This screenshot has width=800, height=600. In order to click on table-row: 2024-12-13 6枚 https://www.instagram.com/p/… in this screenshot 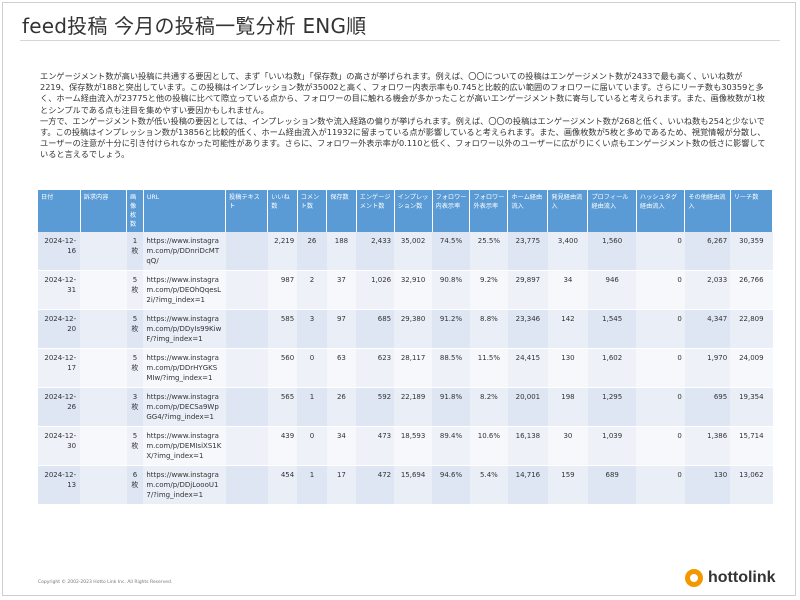, I will do `click(405, 485)`.